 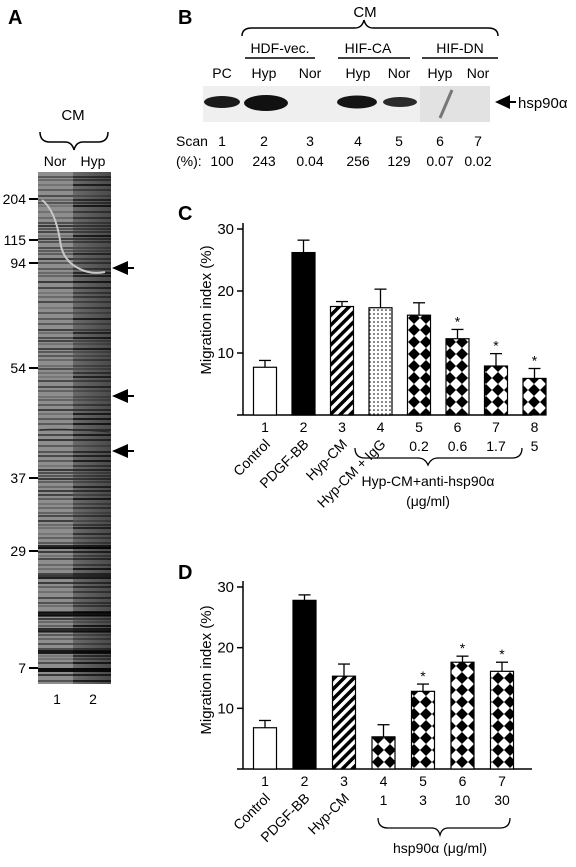 What do you see at coordinates (458, 427) in the screenshot?
I see `chartC-bar-number-6: 6` at bounding box center [458, 427].